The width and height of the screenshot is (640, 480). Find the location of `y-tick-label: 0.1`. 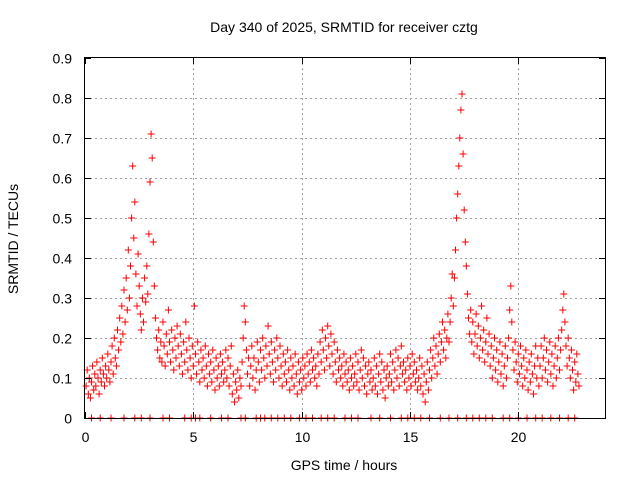

y-tick-label: 0.1 is located at coordinates (63, 379).